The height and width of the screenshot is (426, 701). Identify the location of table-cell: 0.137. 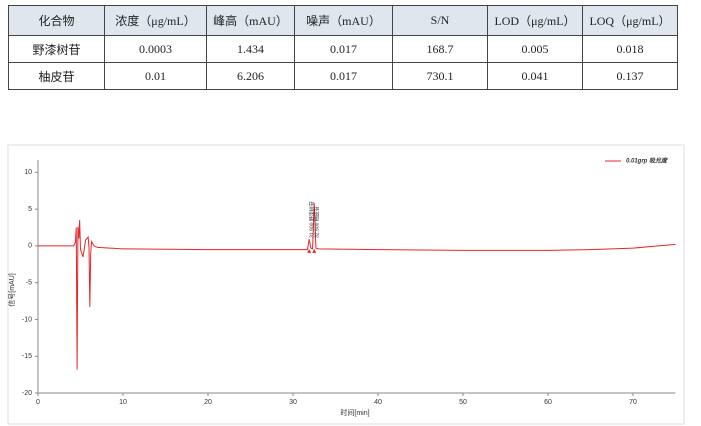
(630, 76).